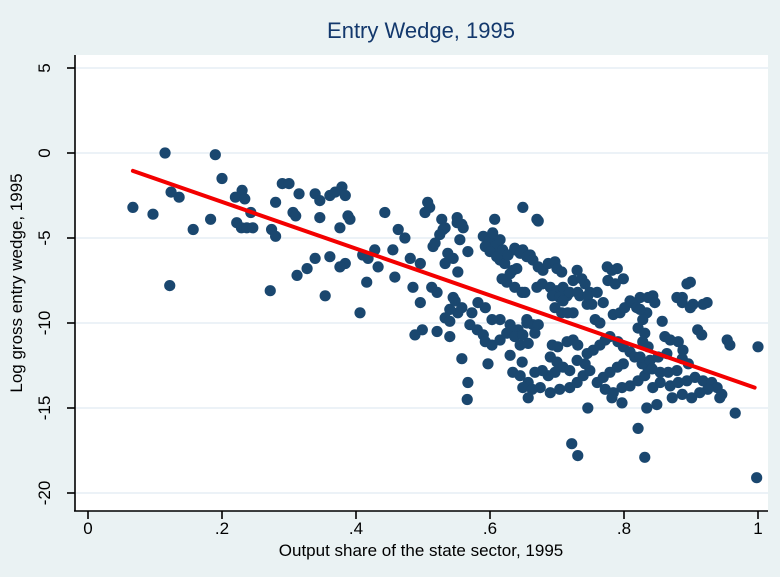 This screenshot has width=780, height=577. Describe the element at coordinates (222, 528) in the screenshot. I see `x-tick-label: .2` at that location.